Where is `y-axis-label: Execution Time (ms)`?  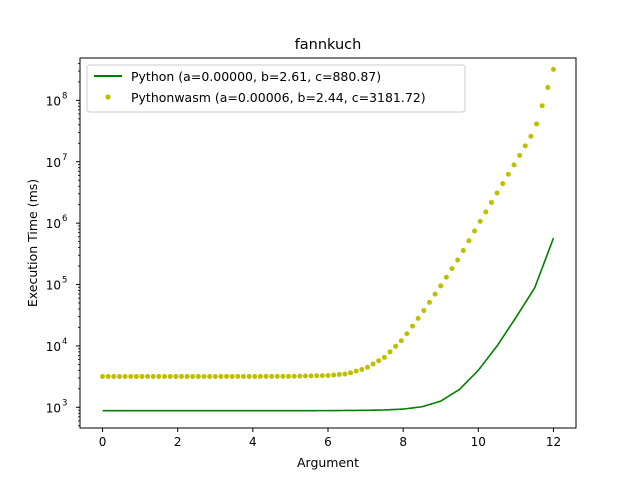 y-axis-label: Execution Time (ms) is located at coordinates (32, 243).